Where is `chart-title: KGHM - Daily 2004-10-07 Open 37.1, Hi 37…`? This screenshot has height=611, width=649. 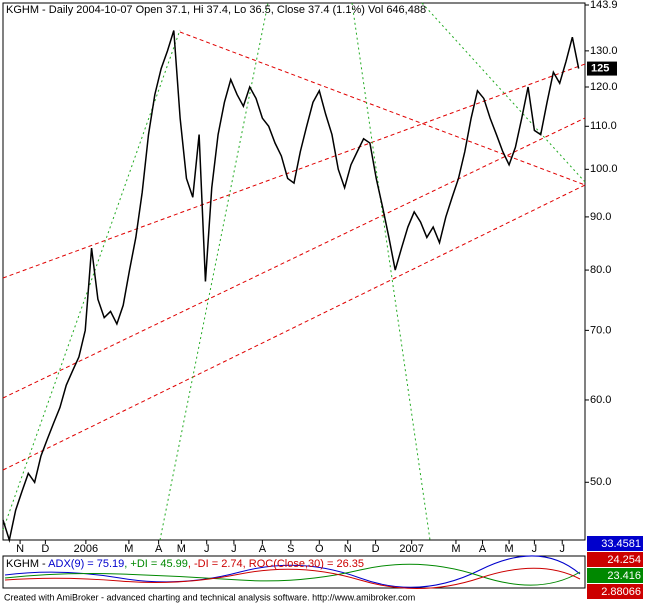
chart-title: KGHM - Daily 2004-10-07 Open 37.1, Hi 37… is located at coordinates (216, 10).